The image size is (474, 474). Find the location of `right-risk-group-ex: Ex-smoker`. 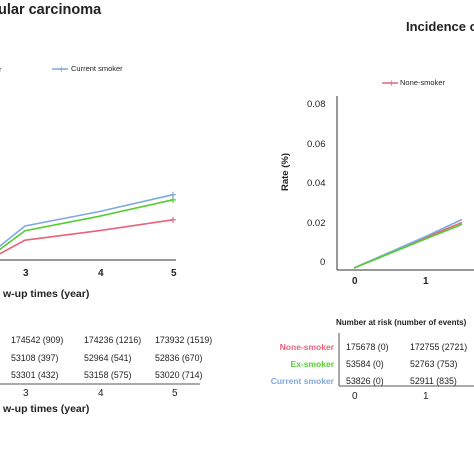

right-risk-group-ex: Ex-smoker is located at coordinates (312, 364).